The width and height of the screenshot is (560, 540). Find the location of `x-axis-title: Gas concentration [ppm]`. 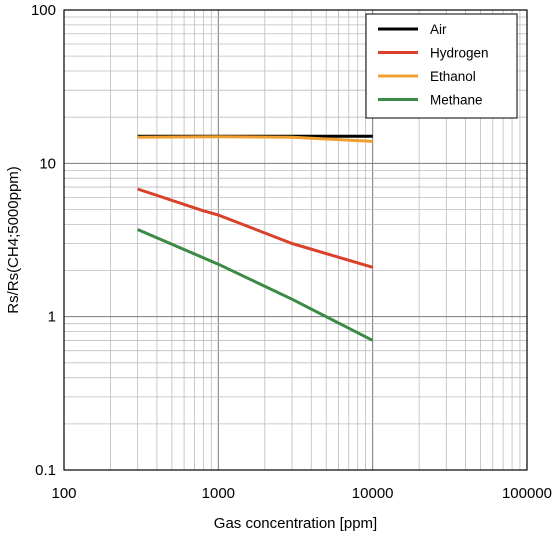

x-axis-title: Gas concentration [ppm] is located at coordinates (295, 523).